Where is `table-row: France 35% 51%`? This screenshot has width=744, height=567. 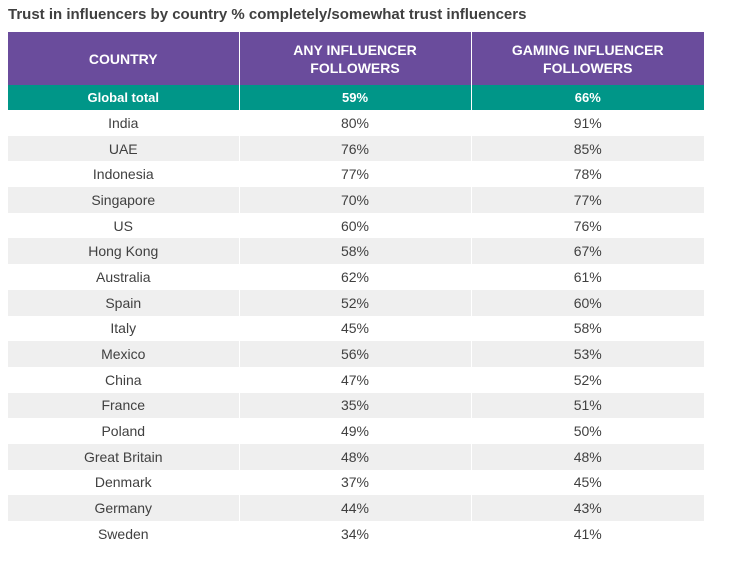 table-row: France 35% 51% is located at coordinates (356, 405).